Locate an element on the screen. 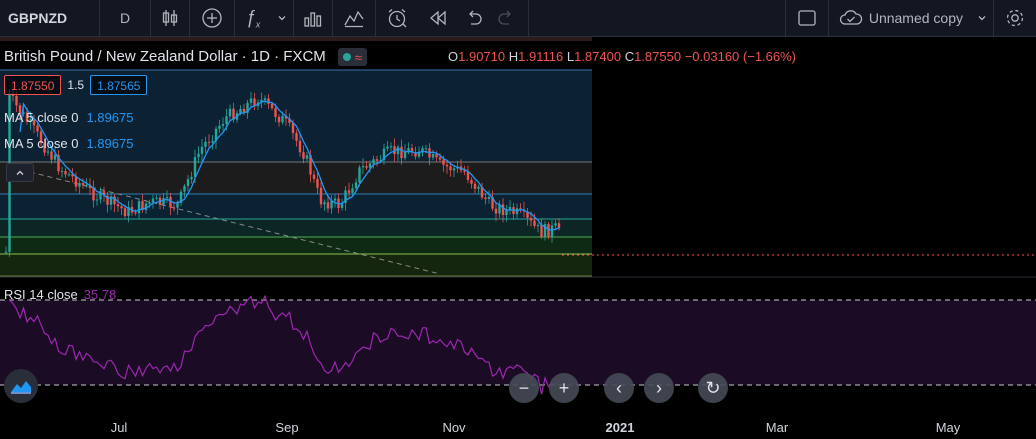 Image resolution: width=1036 pixels, height=439 pixels. zoom-in-button: + is located at coordinates (564, 388).